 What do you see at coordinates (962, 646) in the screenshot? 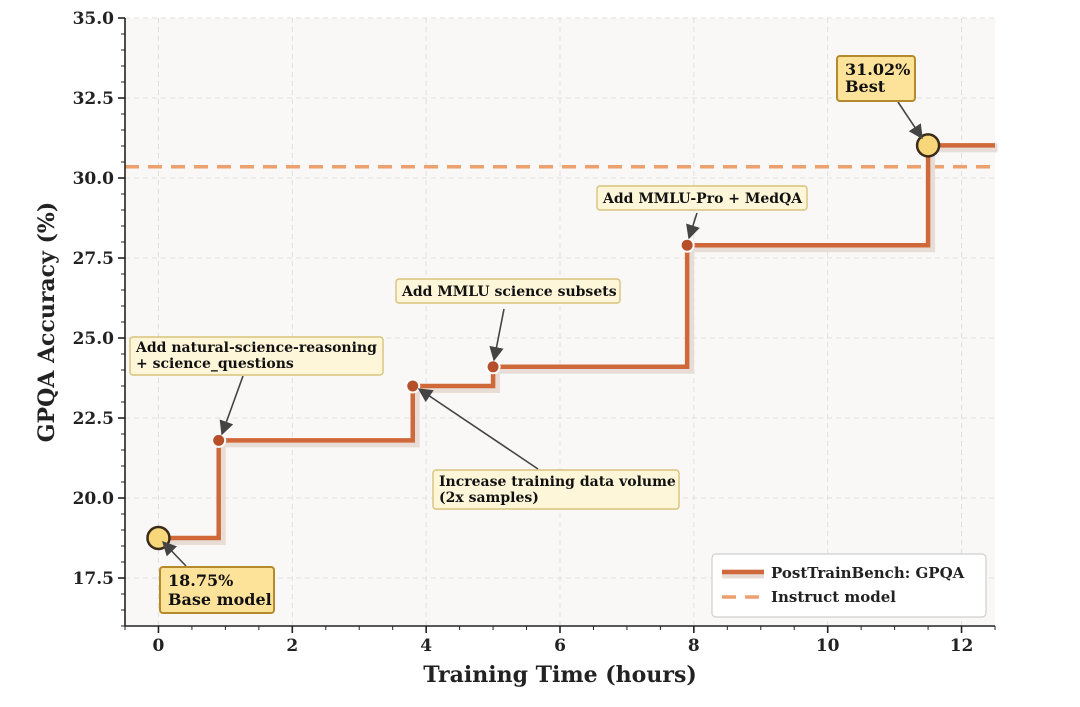
I see `x-tick-label: 12` at bounding box center [962, 646].